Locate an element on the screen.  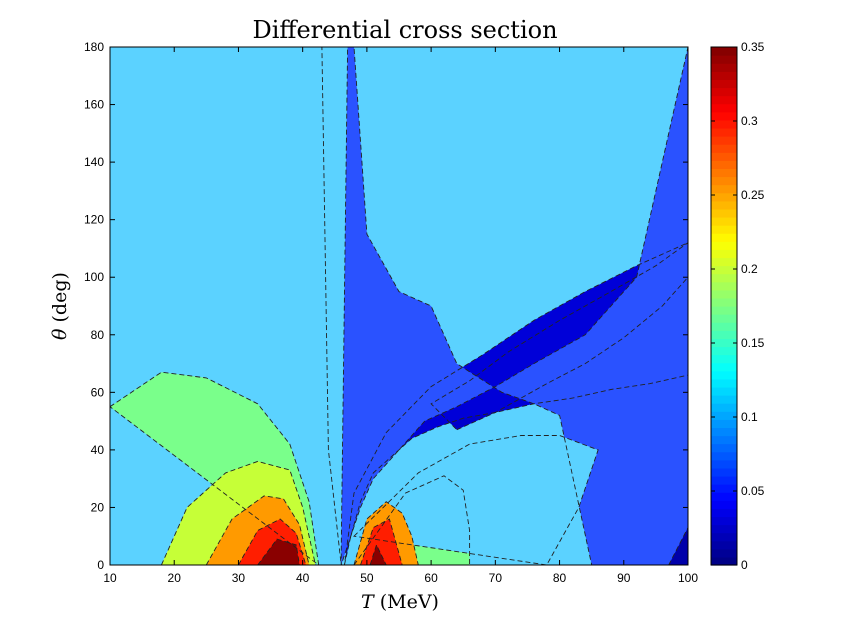
colorbar-tick-label: 0.2 is located at coordinates (749, 269).